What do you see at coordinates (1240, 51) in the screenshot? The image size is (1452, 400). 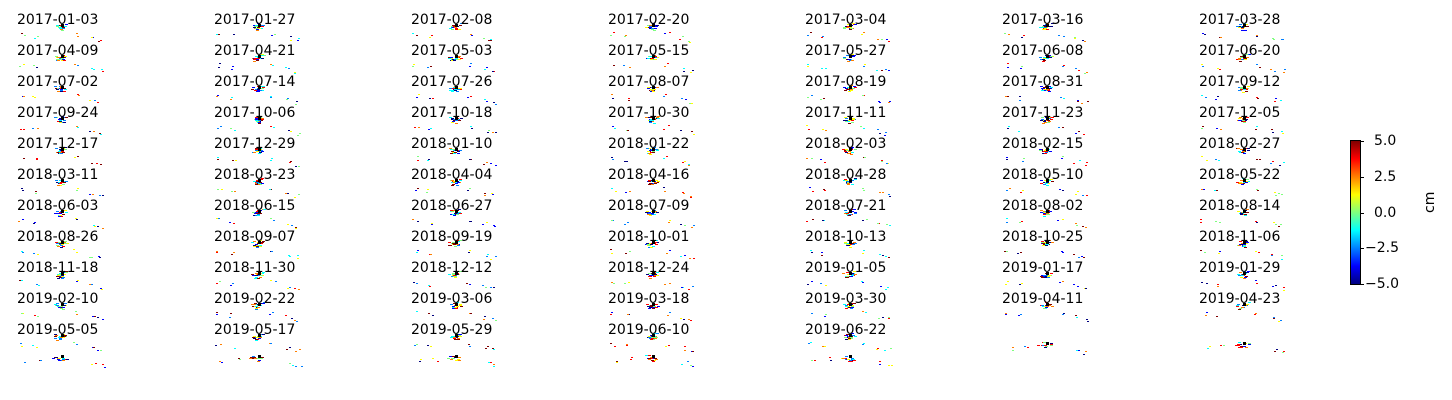 I see `panel-date-label: 2017-06-20` at bounding box center [1240, 51].